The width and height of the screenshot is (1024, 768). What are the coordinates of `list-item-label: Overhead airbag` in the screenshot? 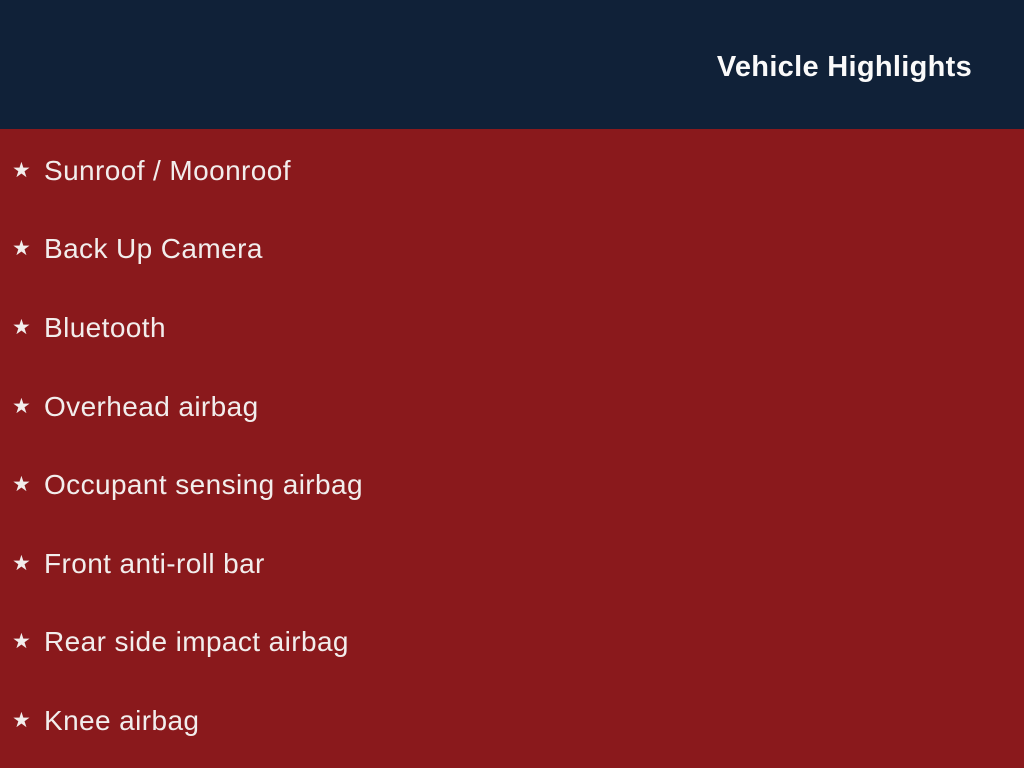 It's located at (151, 406).